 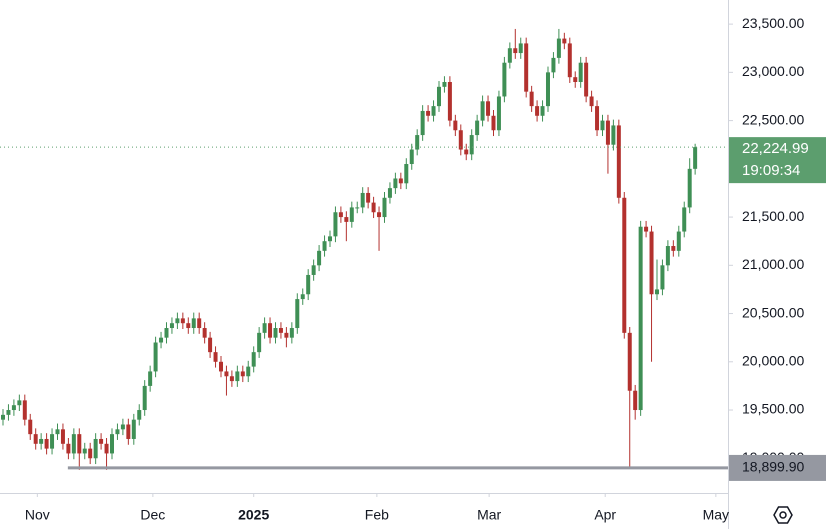 What do you see at coordinates (489, 515) in the screenshot?
I see `x-tick-label: Mar` at bounding box center [489, 515].